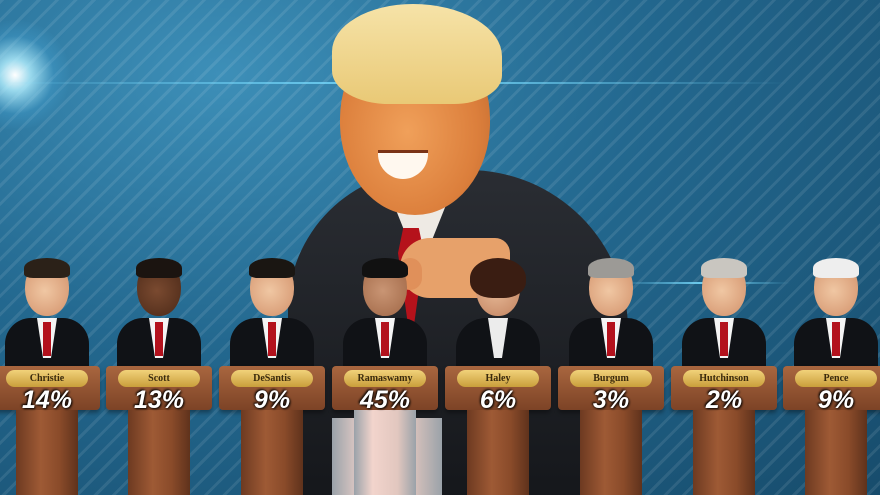  I want to click on nameplate: Haley, so click(498, 378).